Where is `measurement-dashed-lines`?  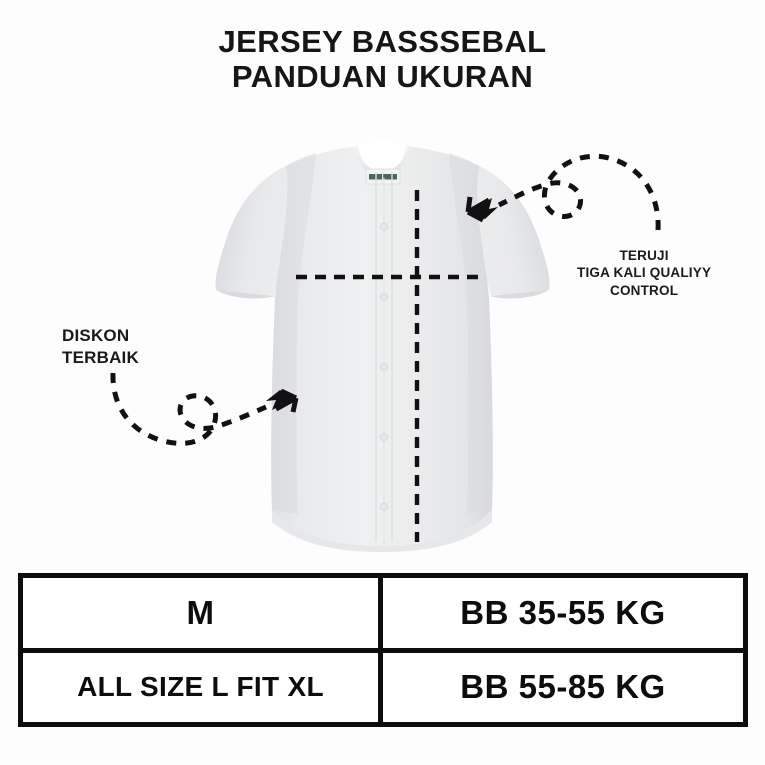
measurement-dashed-lines is located at coordinates (391, 366).